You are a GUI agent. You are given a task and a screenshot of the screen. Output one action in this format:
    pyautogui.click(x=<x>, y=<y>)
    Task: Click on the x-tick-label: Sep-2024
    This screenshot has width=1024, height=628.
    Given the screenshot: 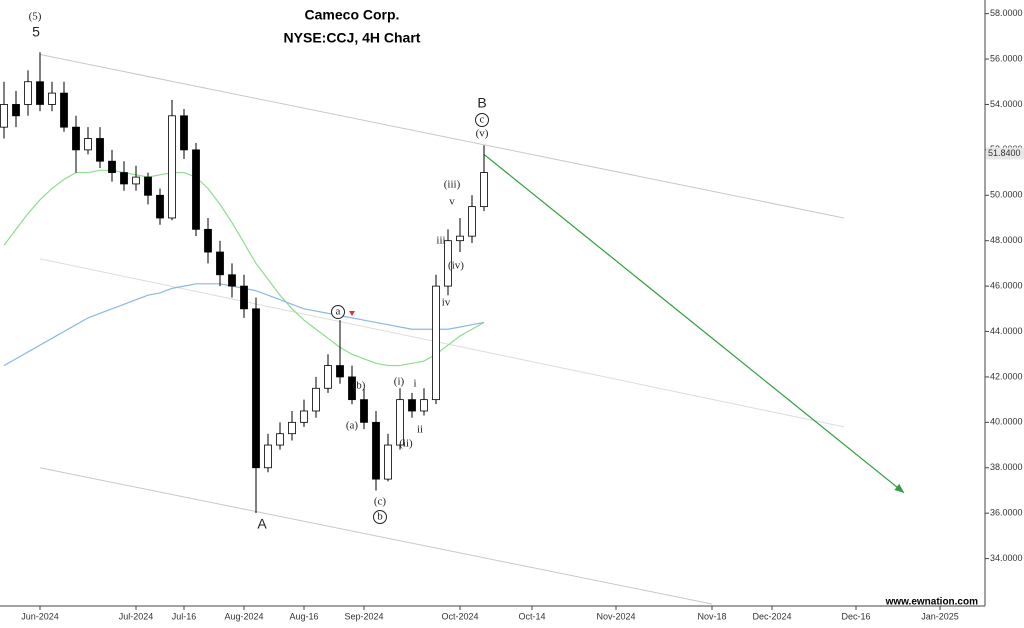 What is the action you would take?
    pyautogui.click(x=363, y=616)
    